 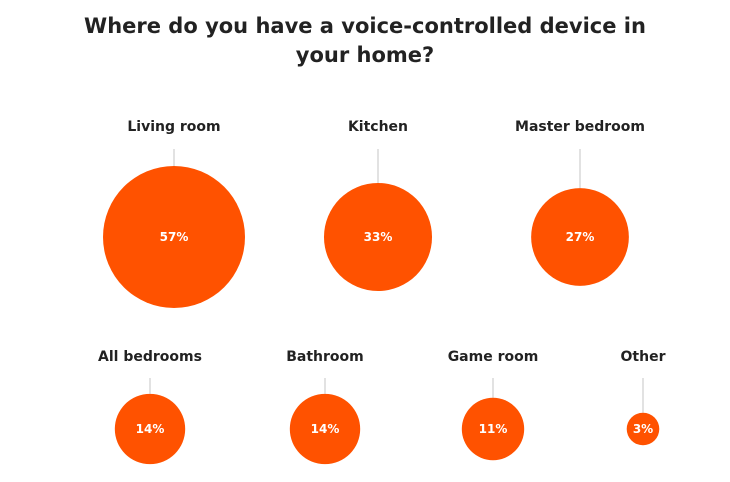 I want to click on value-label-master-bedroom: 27%, so click(x=580, y=237).